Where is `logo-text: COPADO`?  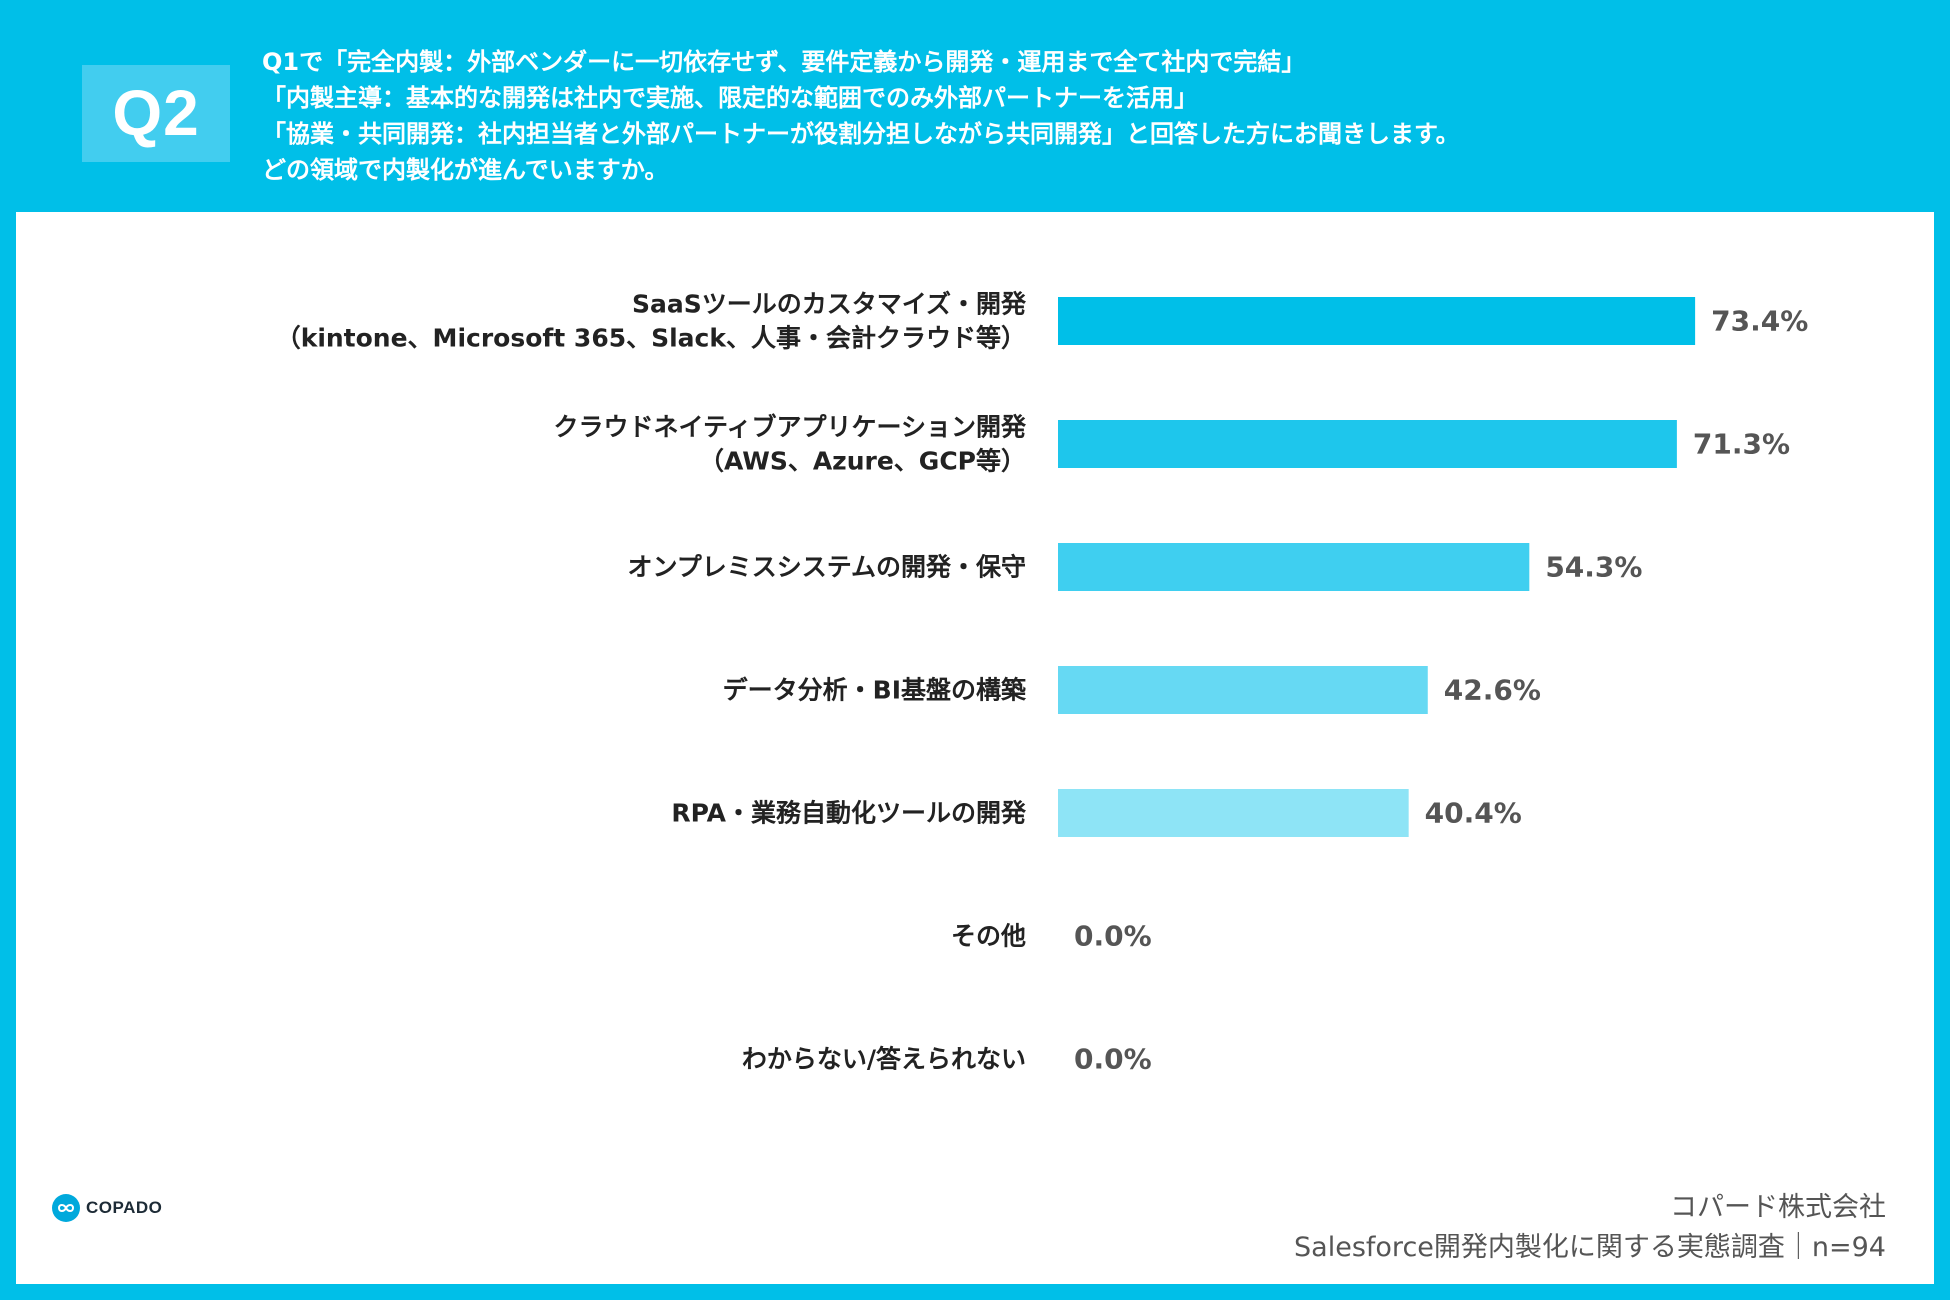 logo-text: COPADO is located at coordinates (124, 1207).